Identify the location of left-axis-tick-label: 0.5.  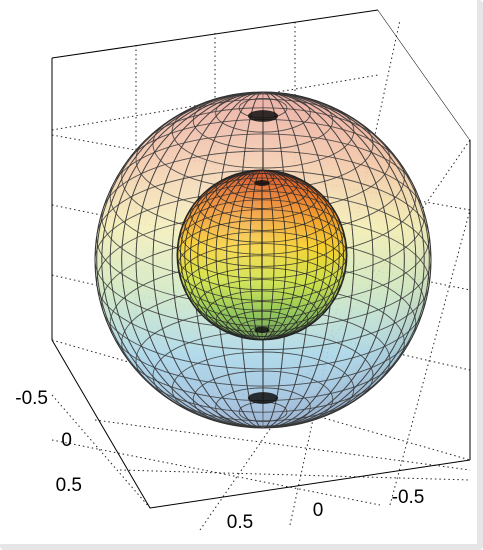
(69, 485).